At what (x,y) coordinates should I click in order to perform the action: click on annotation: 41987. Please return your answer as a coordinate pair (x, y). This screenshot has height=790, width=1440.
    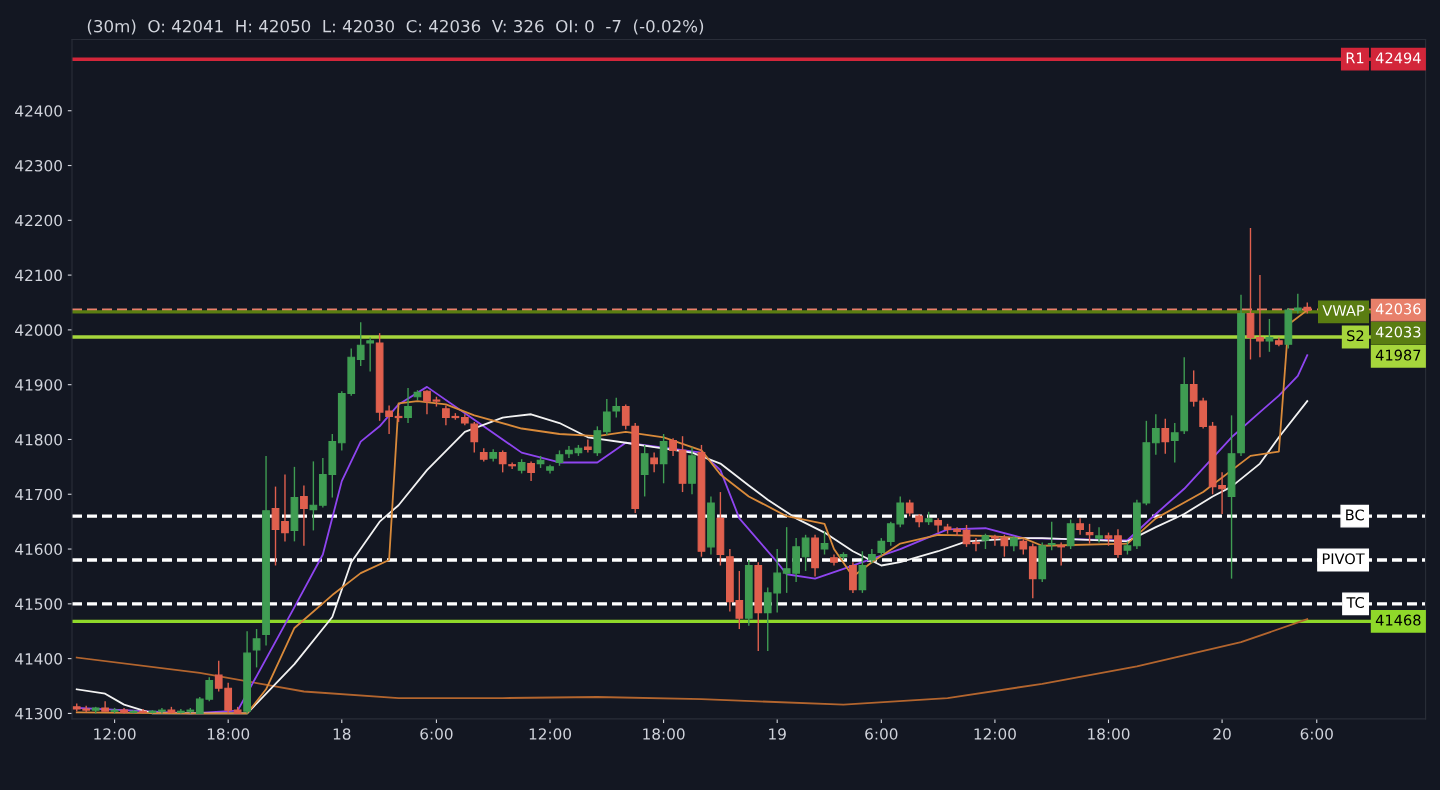
    Looking at the image, I should click on (1398, 355).